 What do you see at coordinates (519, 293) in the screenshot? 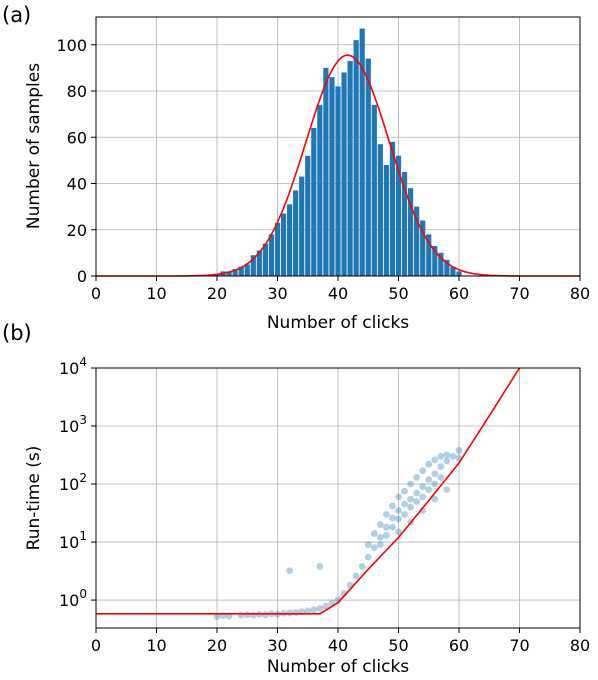
I see `a-x-tick-label: 70` at bounding box center [519, 293].